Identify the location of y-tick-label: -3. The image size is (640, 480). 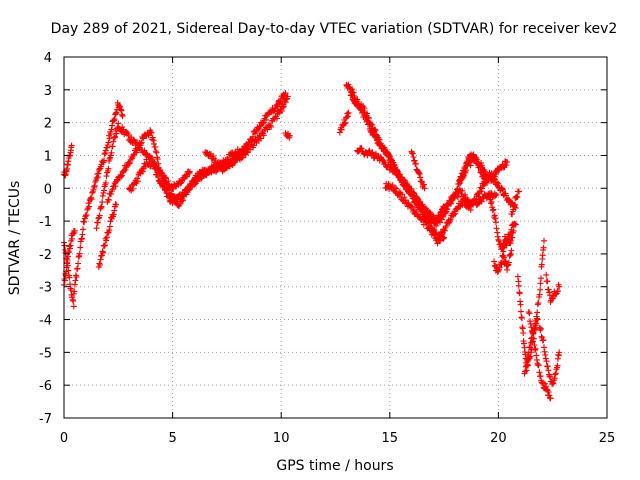
(45, 288).